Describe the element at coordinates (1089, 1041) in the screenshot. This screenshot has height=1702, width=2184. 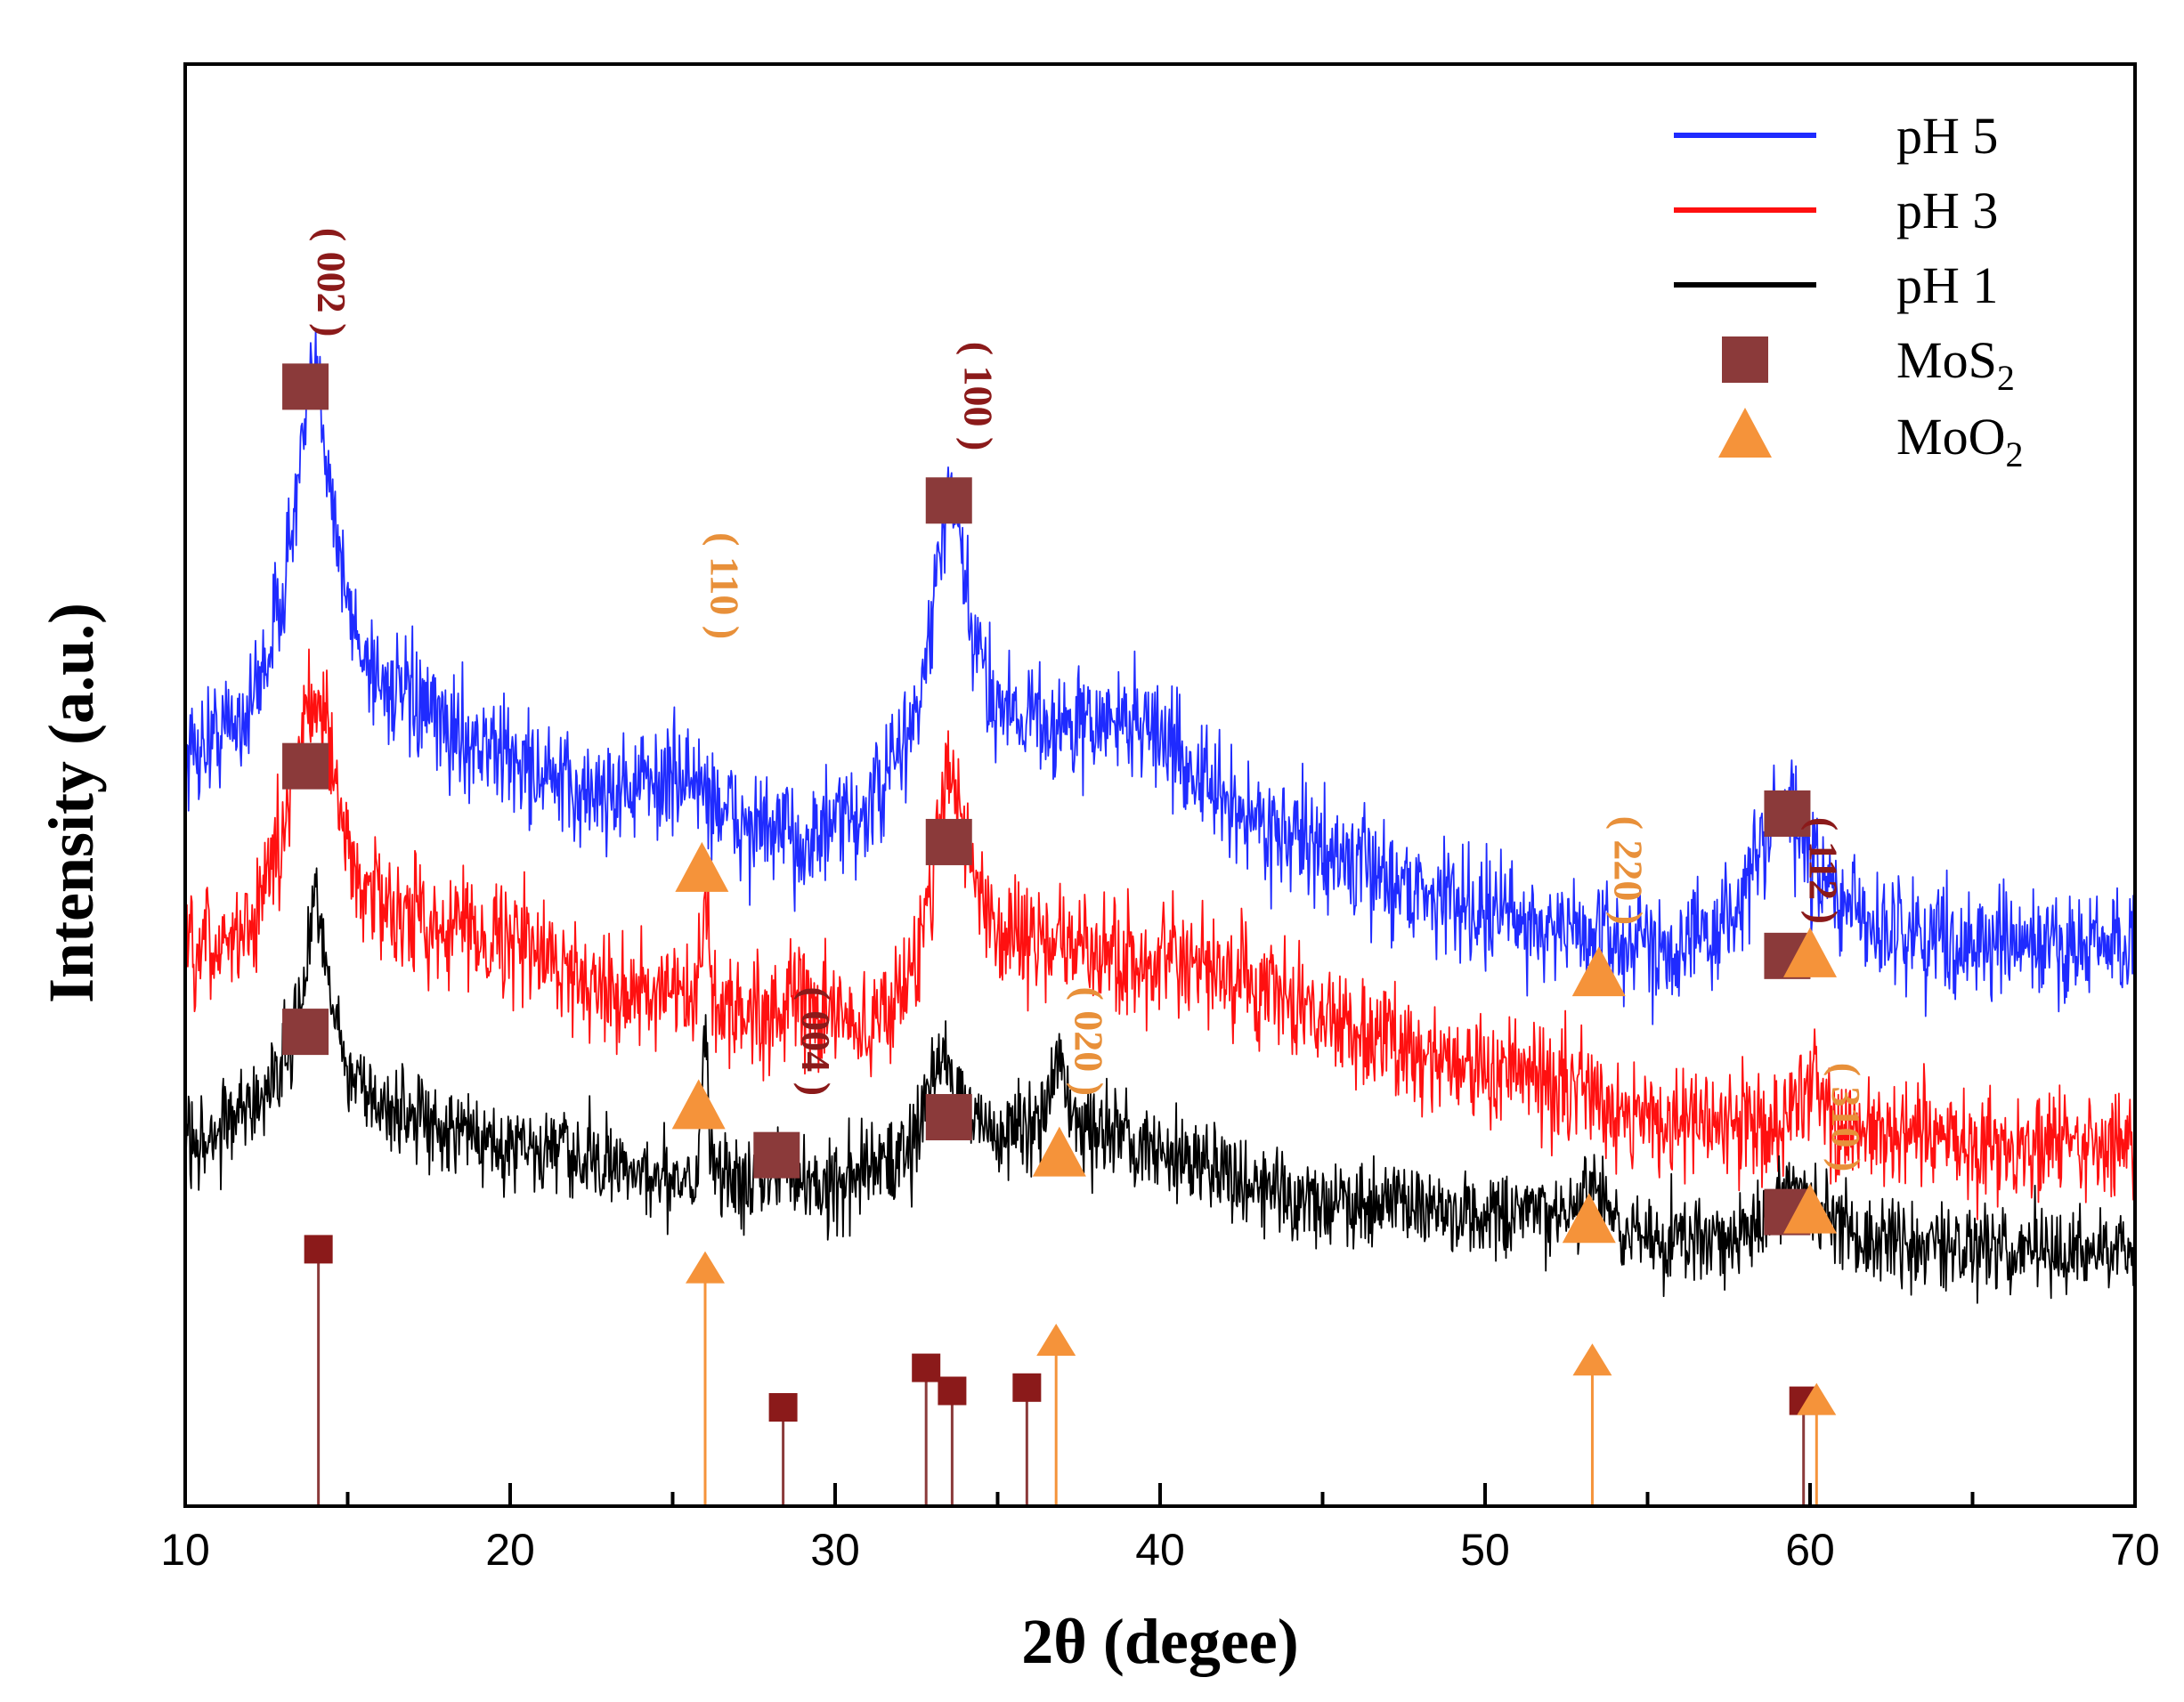
I see `hkl-label: ( 020 )` at that location.